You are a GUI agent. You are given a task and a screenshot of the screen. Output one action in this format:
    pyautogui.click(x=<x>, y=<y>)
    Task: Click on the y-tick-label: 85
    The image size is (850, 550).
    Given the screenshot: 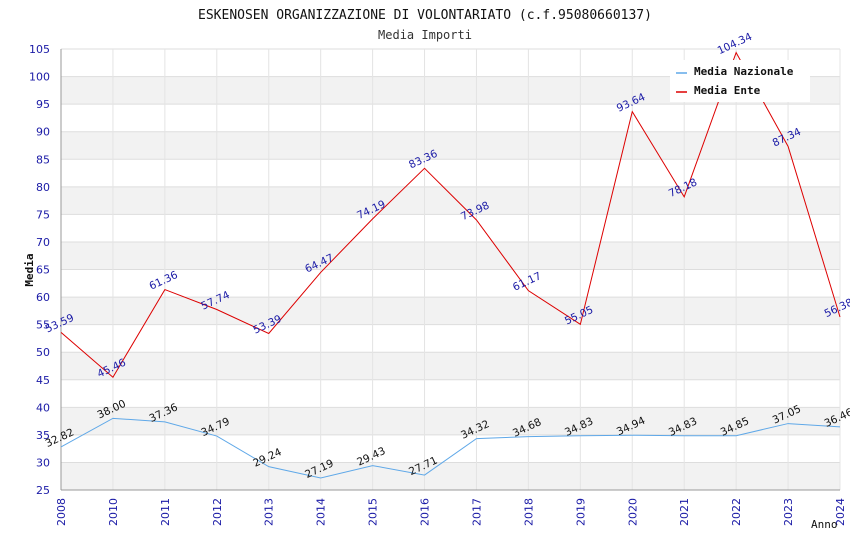 What is the action you would take?
    pyautogui.click(x=43, y=159)
    